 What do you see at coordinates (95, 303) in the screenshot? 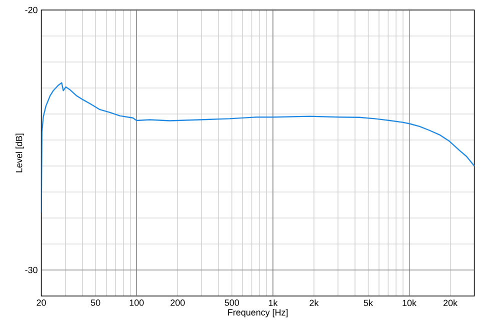
I see `x-tick-label: 50` at bounding box center [95, 303].